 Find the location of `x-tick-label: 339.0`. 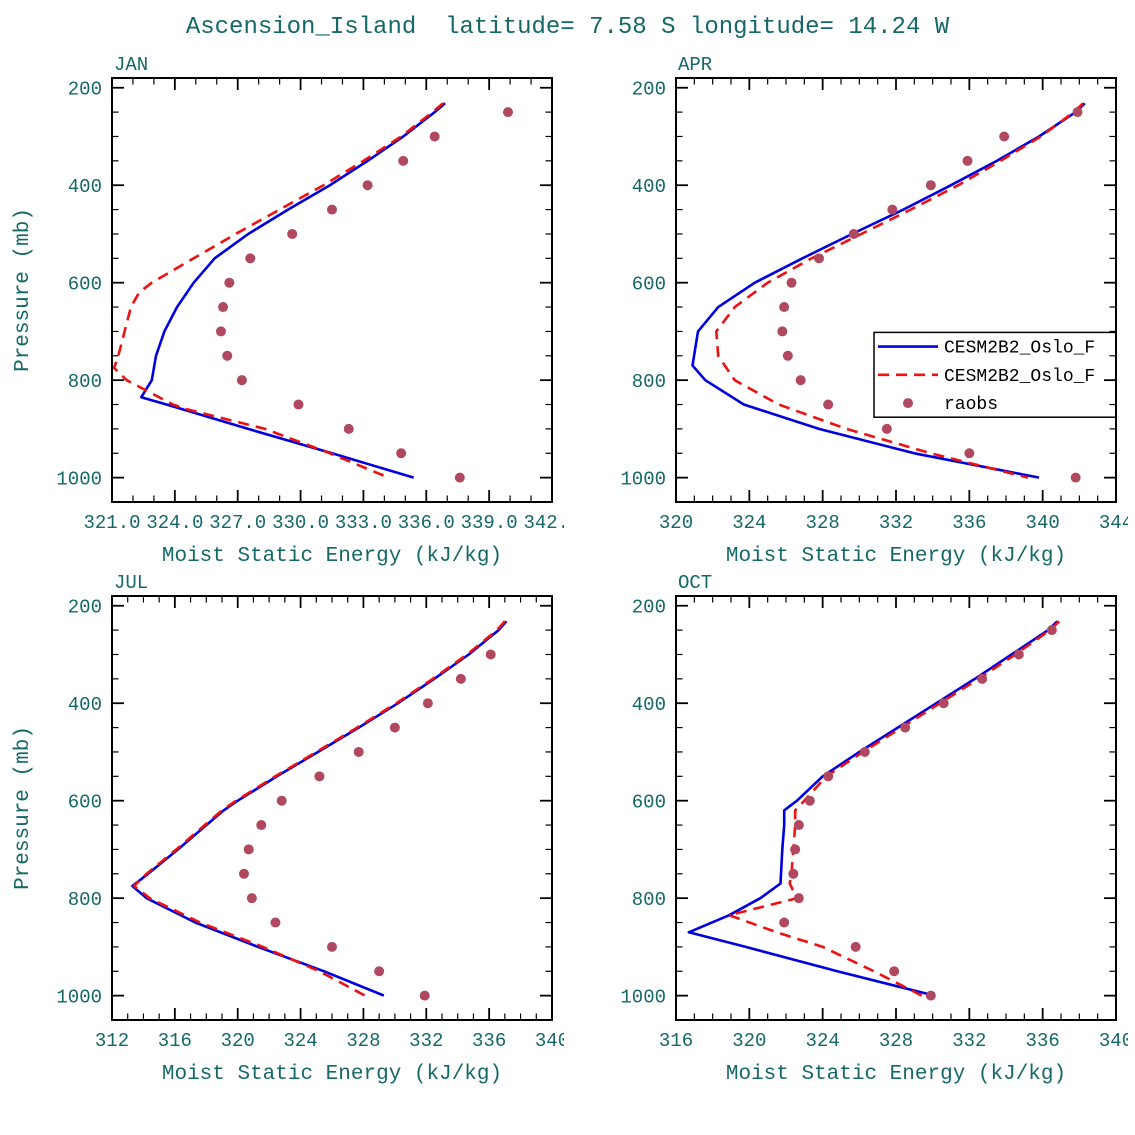

x-tick-label: 339.0 is located at coordinates (489, 523).